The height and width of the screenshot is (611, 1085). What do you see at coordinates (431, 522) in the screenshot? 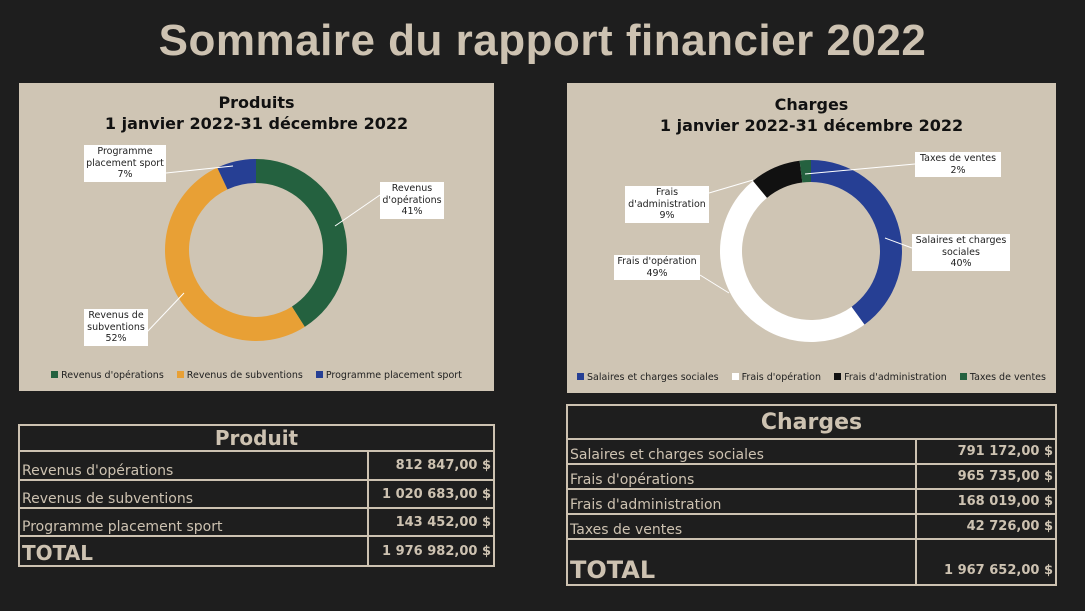
I see `row-value: 143 452,00 $` at bounding box center [431, 522].